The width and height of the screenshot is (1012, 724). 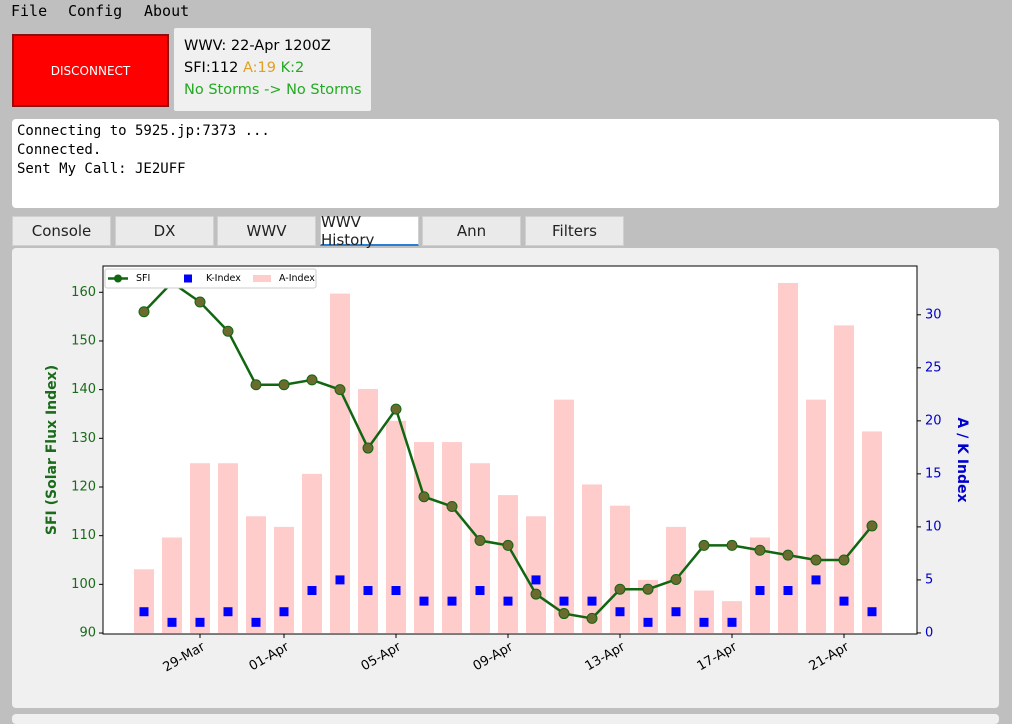 What do you see at coordinates (95, 11) in the screenshot?
I see `menu-item: Config` at bounding box center [95, 11].